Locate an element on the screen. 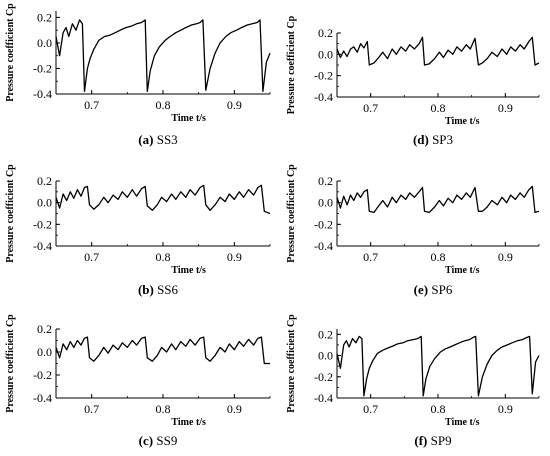  panel-caption: (f) SP9 is located at coordinates (432, 440).